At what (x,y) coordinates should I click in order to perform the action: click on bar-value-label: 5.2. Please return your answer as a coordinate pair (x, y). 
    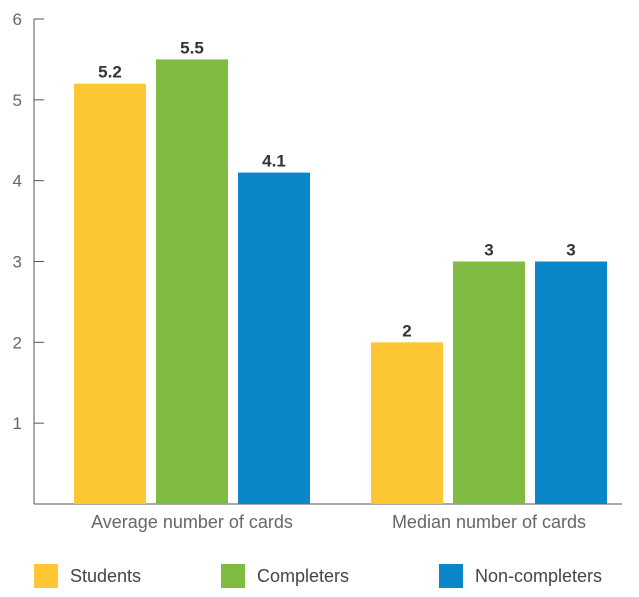
    Looking at the image, I should click on (110, 72).